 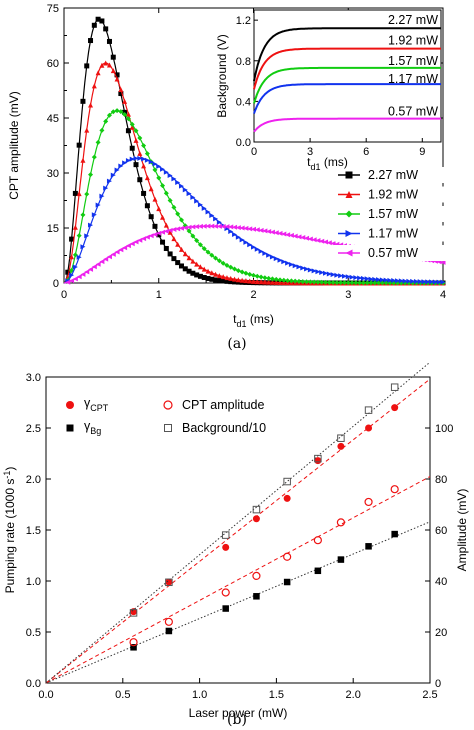 What do you see at coordinates (422, 152) in the screenshot?
I see `inset-x-tick-label: 9` at bounding box center [422, 152].